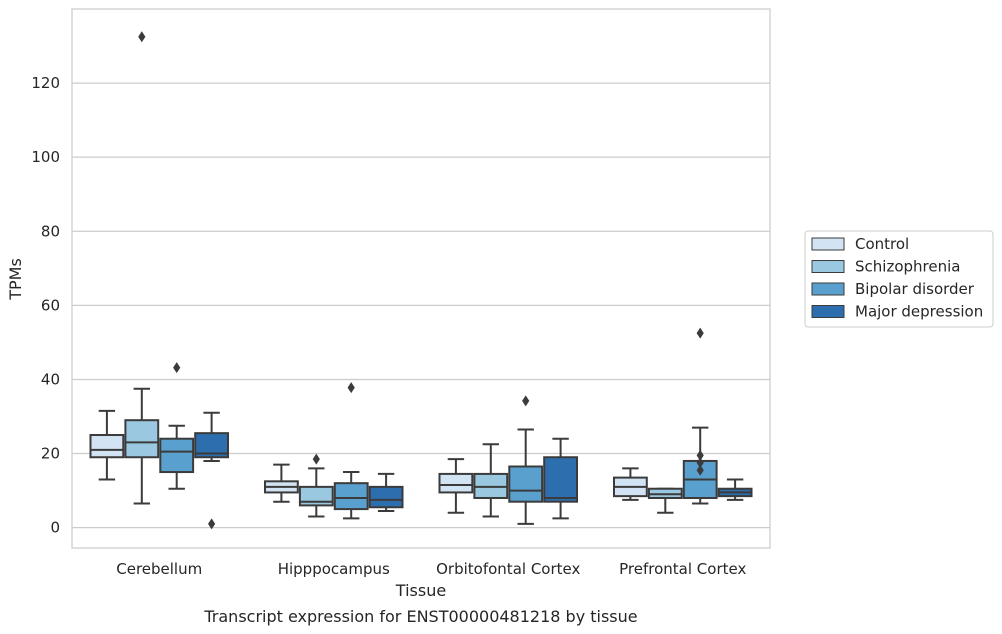 The image size is (1002, 634). I want to click on legend-label: Major depression, so click(919, 312).